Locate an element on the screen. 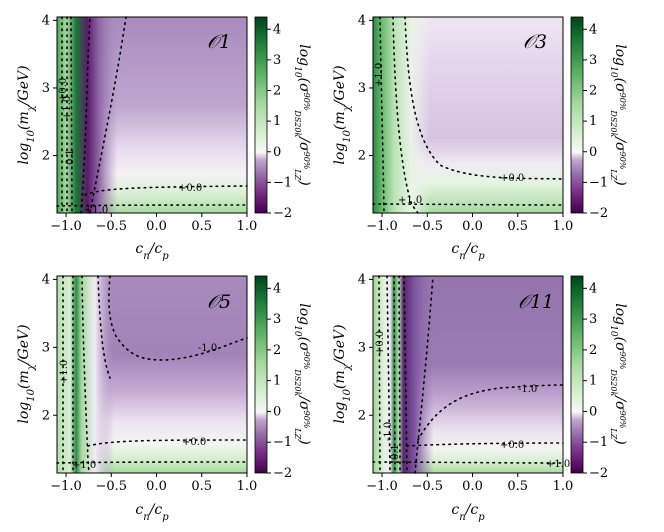 This screenshot has width=664, height=532. y-axis-label-o11: log10(mχ/GeV) is located at coordinates (342, 373).